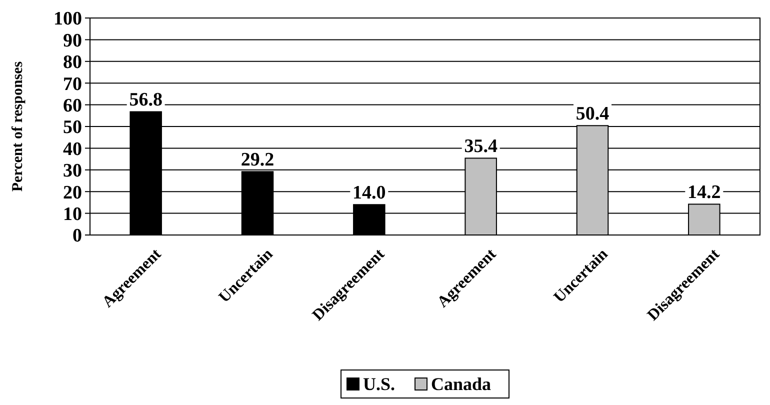 This screenshot has width=770, height=405. What do you see at coordinates (481, 147) in the screenshot?
I see `data-label: 35.4` at bounding box center [481, 147].